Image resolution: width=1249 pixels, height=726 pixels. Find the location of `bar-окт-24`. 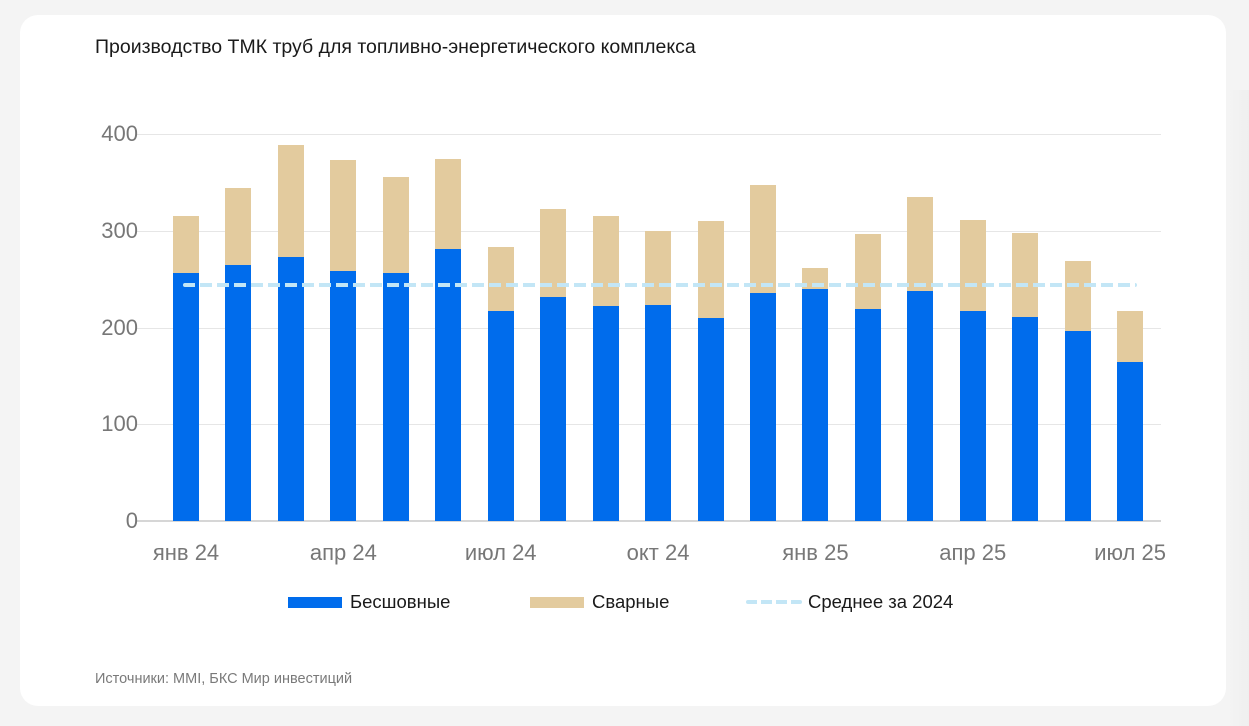

bar-окт-24 is located at coordinates (658, 375).